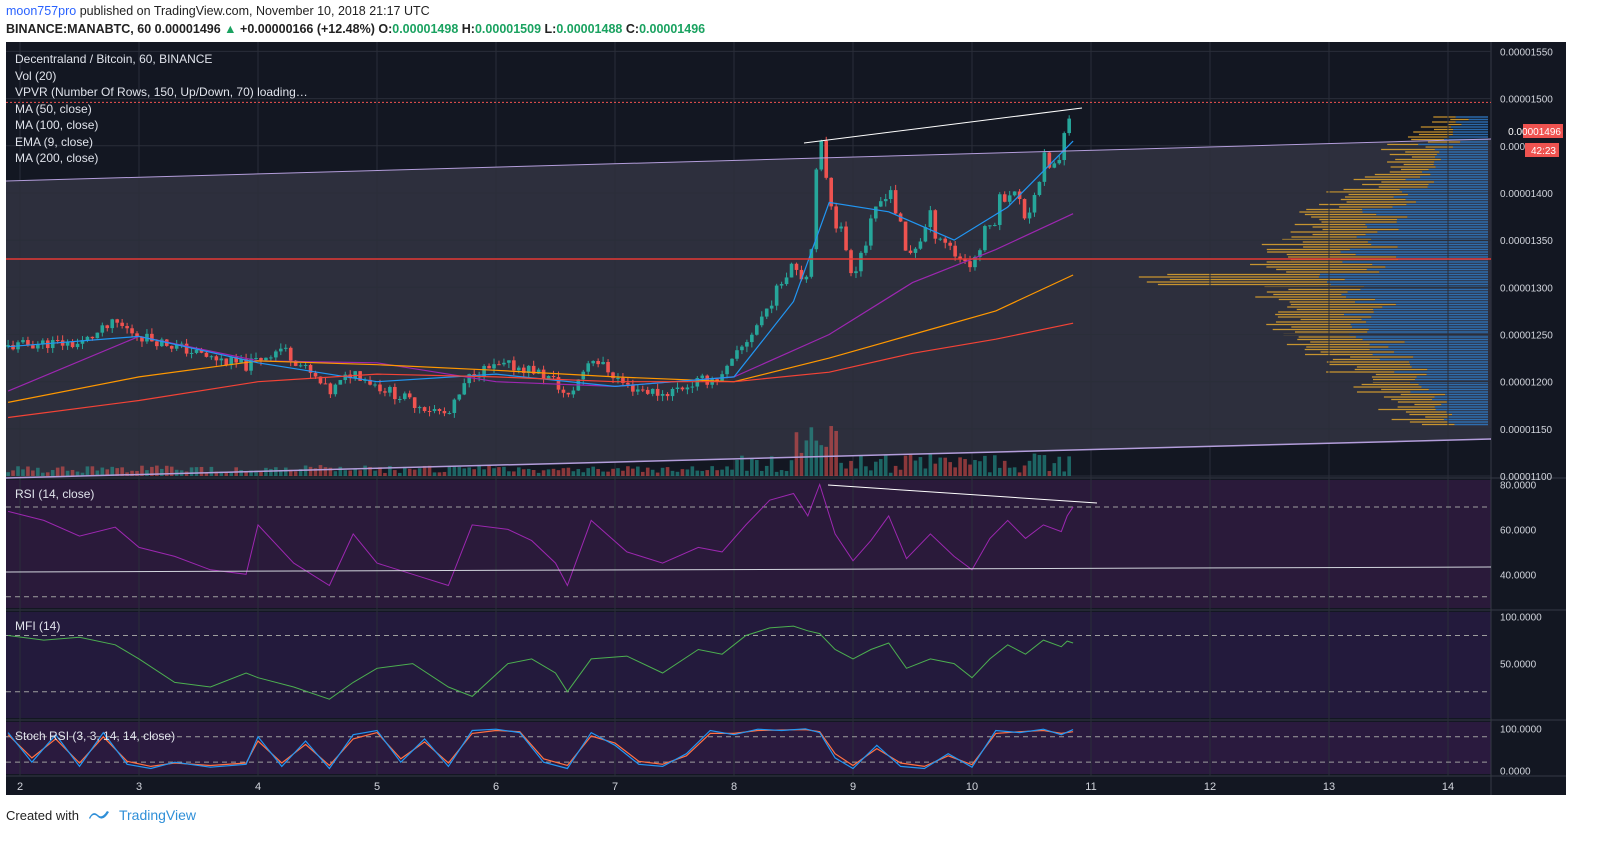 The image size is (1605, 850). I want to click on x-tick-label: 3, so click(139, 787).